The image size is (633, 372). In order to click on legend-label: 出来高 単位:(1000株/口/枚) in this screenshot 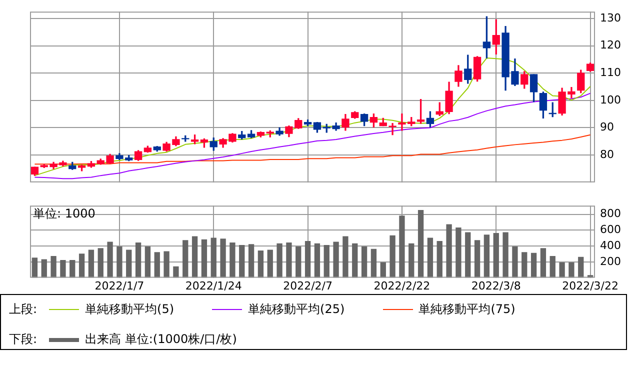, I will do `click(161, 339)`.